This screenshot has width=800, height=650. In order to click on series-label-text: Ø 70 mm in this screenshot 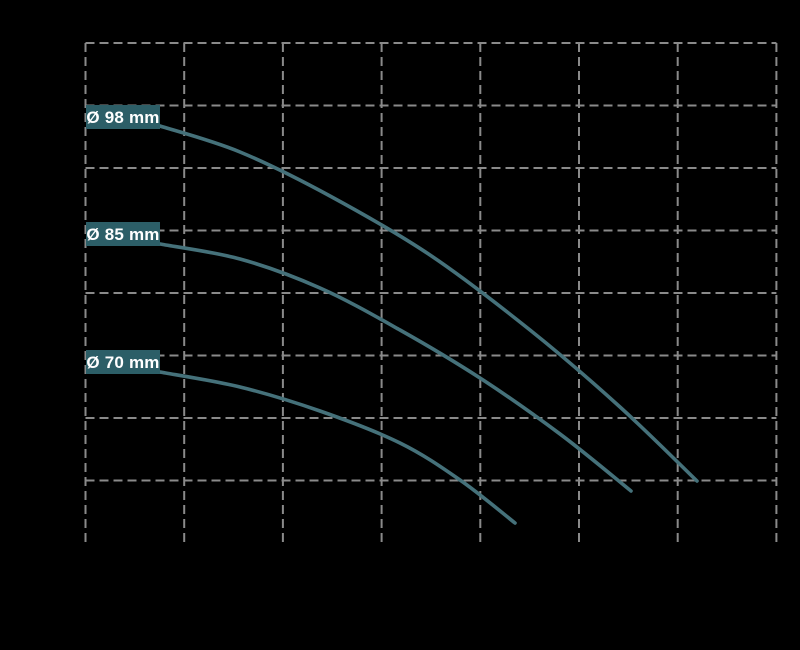, I will do `click(122, 362)`.